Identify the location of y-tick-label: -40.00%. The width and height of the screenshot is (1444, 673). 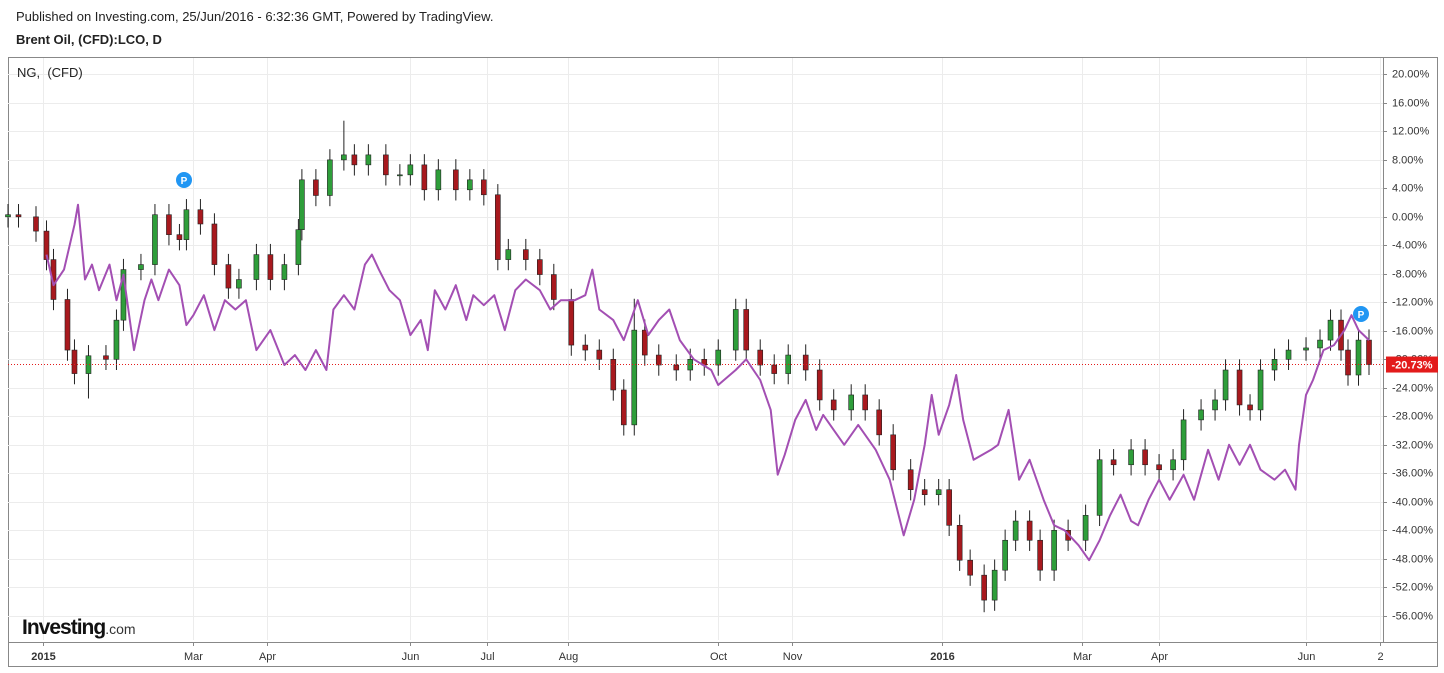
(1412, 502).